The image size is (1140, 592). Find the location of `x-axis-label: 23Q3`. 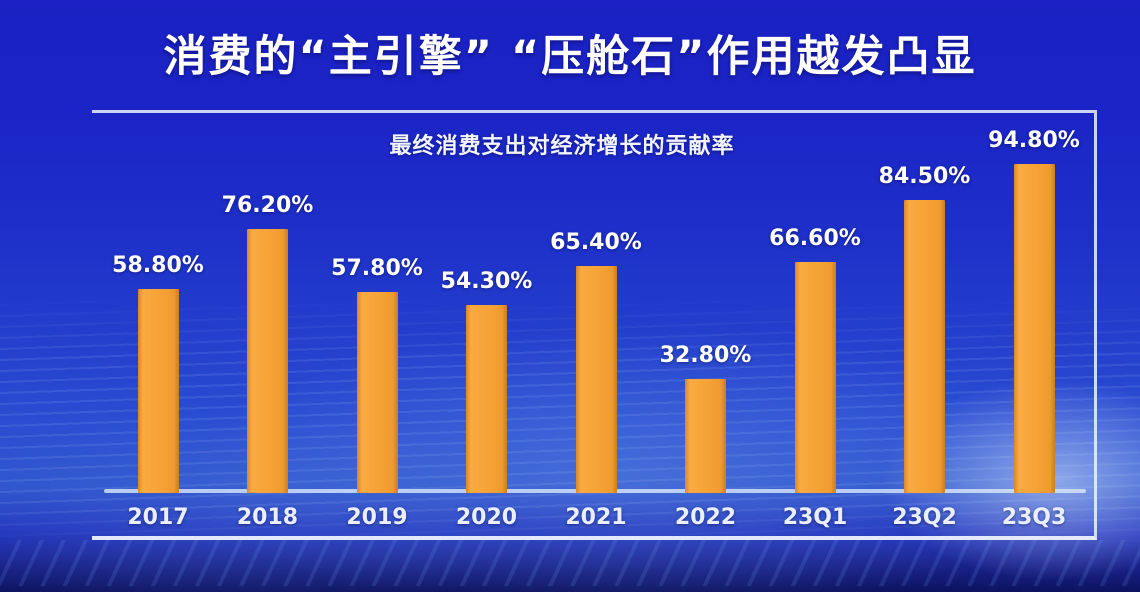

x-axis-label: 23Q3 is located at coordinates (1034, 517).